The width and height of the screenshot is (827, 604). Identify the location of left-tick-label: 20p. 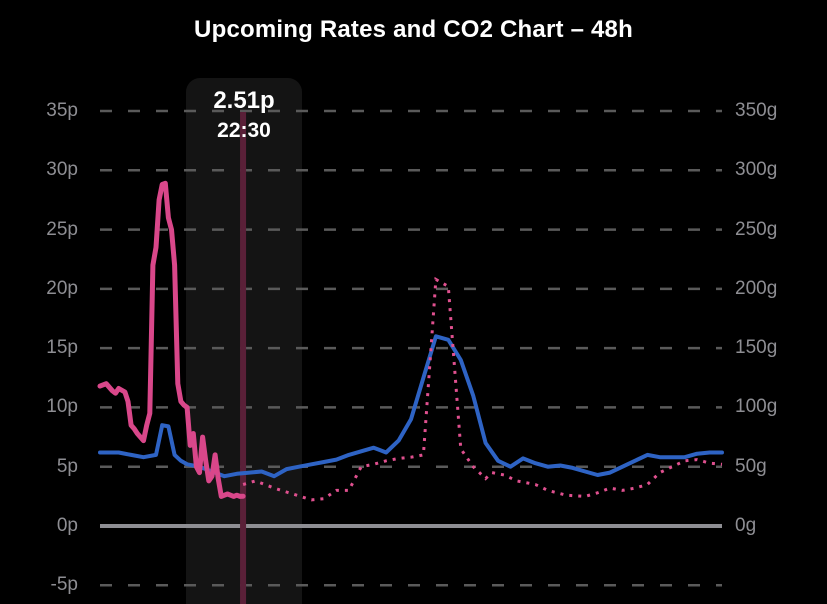
(62, 288).